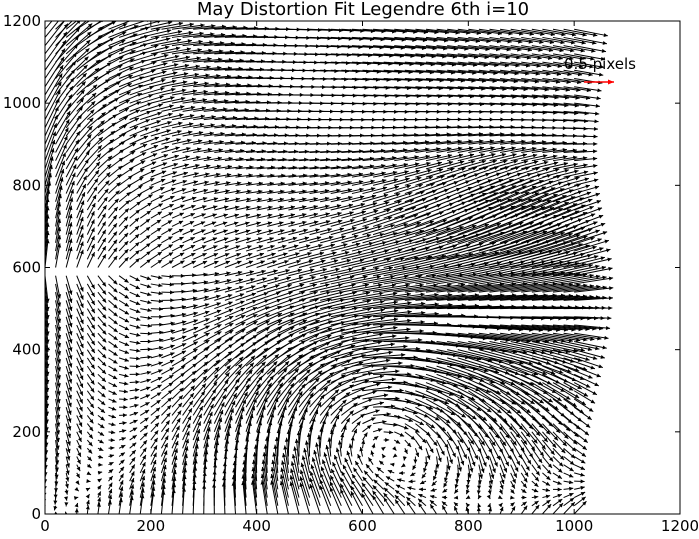  What do you see at coordinates (468, 526) in the screenshot?
I see `x-tick-label: 800` at bounding box center [468, 526].